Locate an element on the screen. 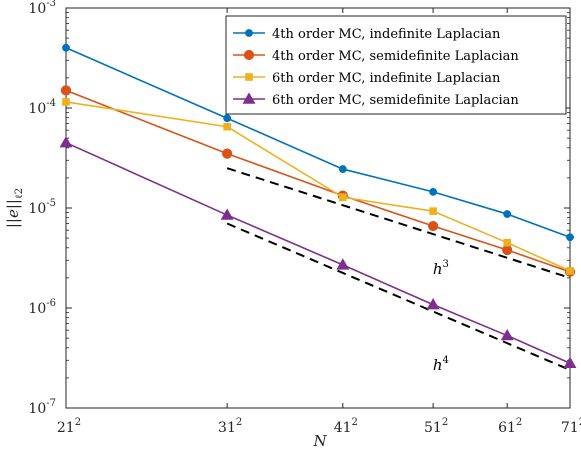 Image resolution: width=581 pixels, height=453 pixels. y-tick-label: 10-6 is located at coordinates (42, 307).